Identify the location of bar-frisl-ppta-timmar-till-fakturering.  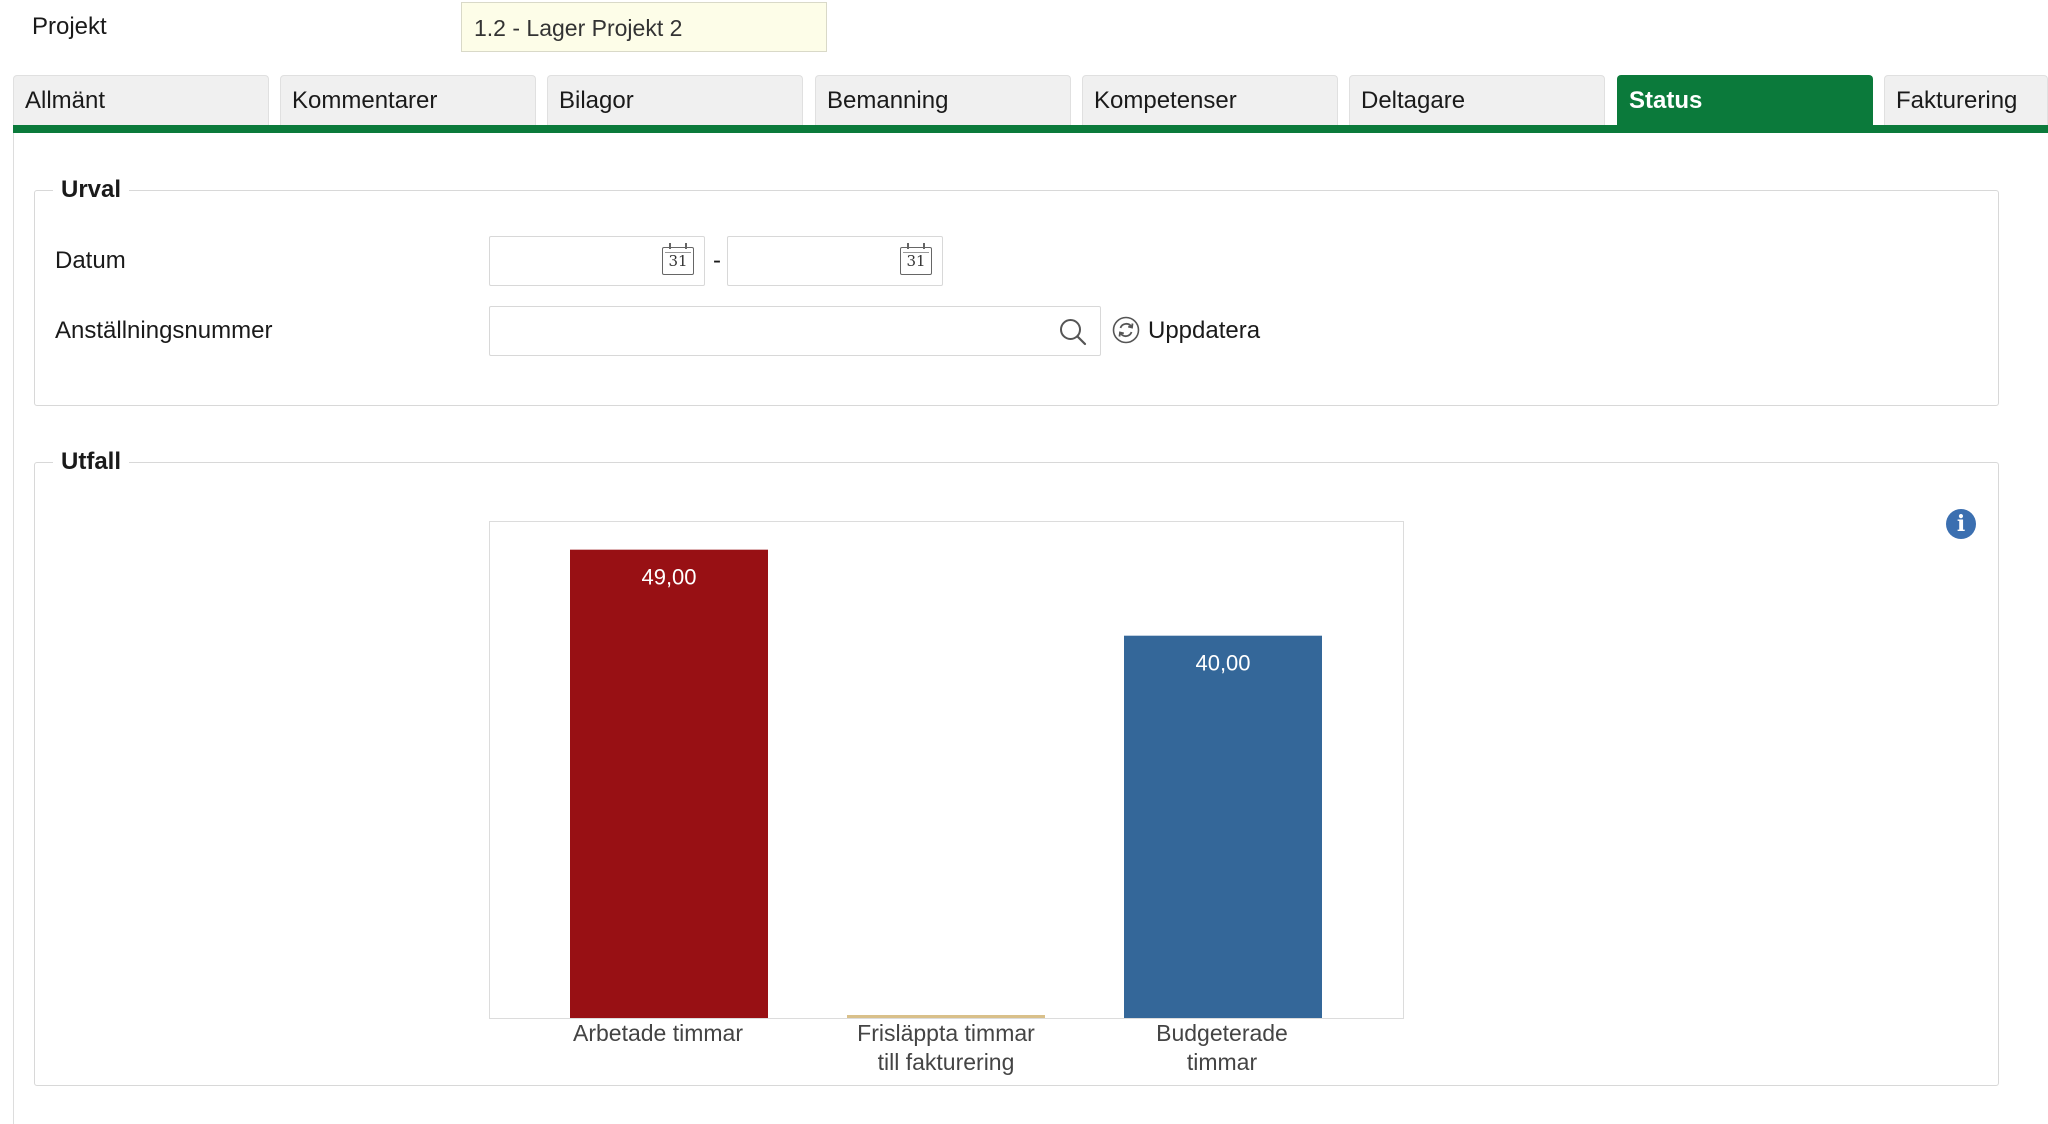
(946, 1016).